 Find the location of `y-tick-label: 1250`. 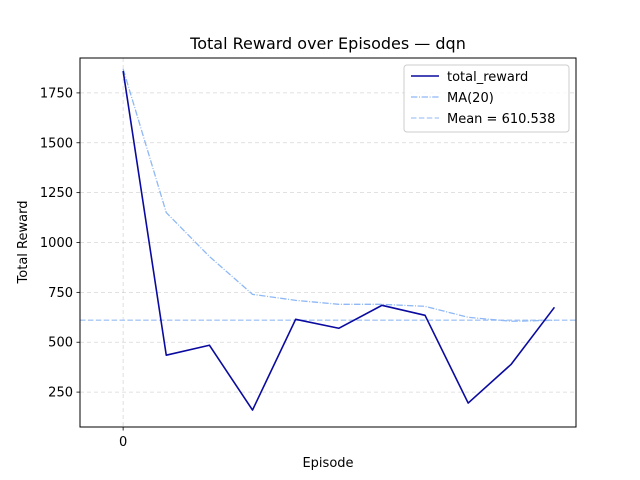

y-tick-label: 1250 is located at coordinates (56, 193).